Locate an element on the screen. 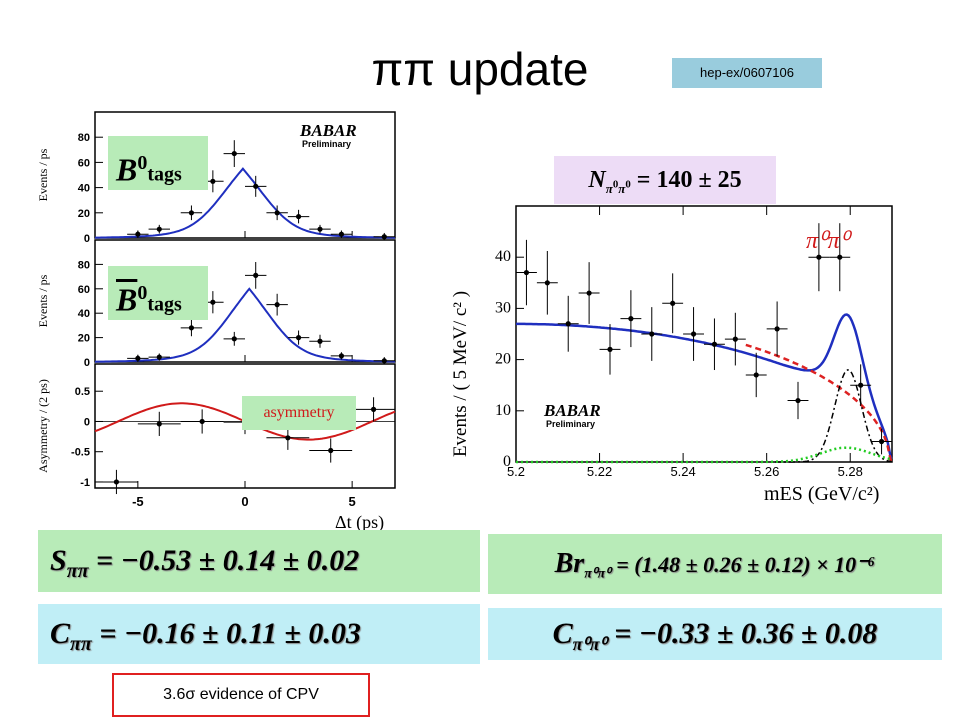  yield-box: Nπ0π0 = 140 ± 25 is located at coordinates (665, 180).